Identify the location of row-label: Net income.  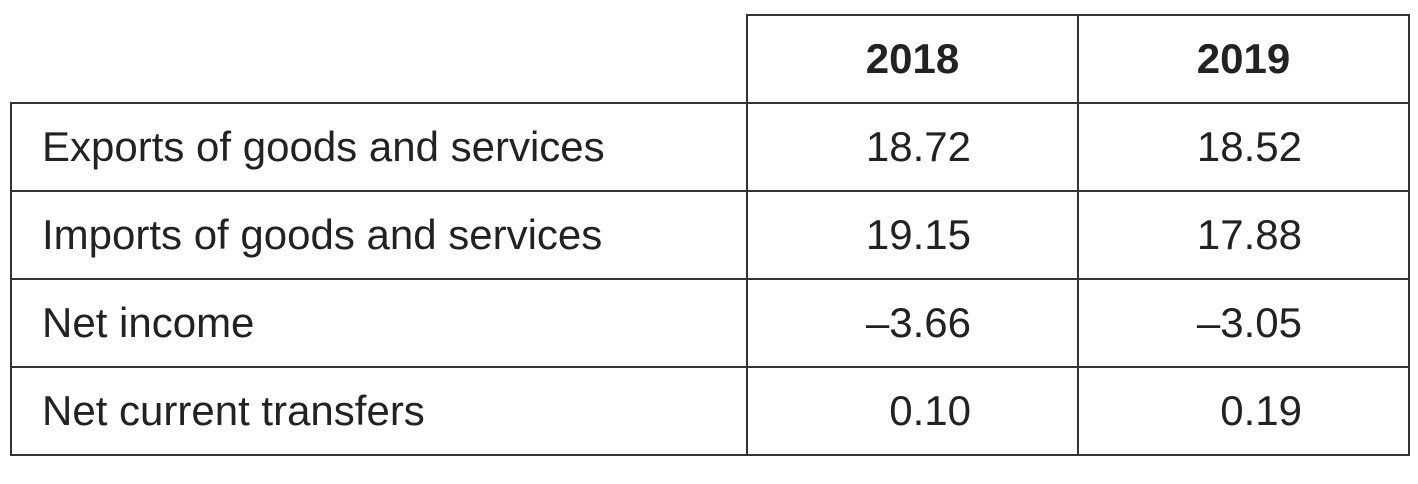
(379, 323).